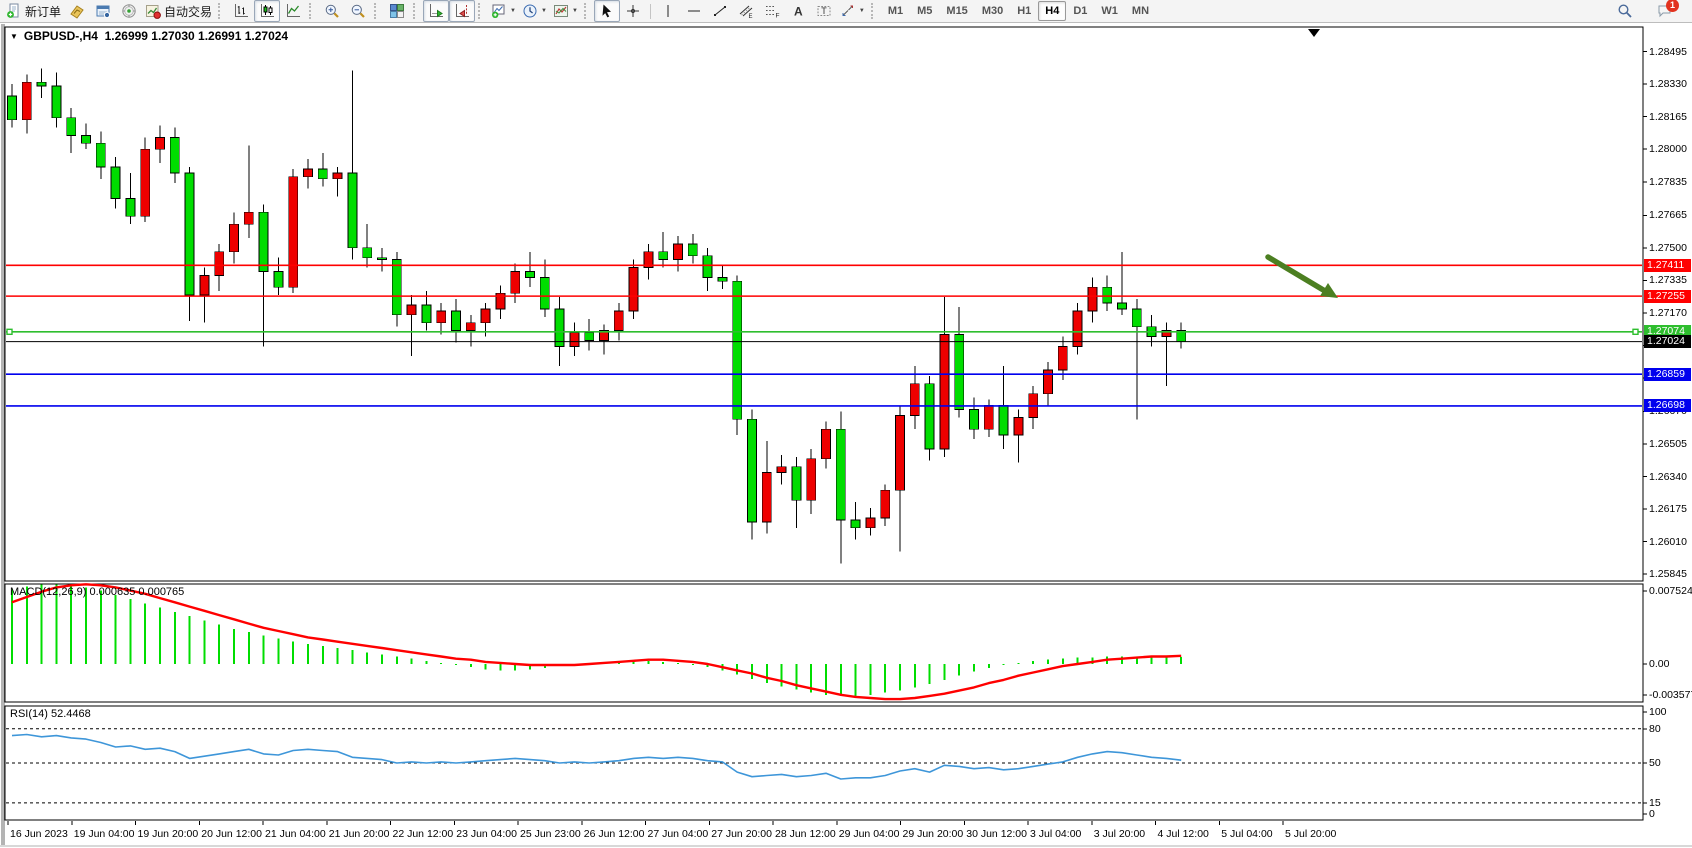 The width and height of the screenshot is (1692, 848). Describe the element at coordinates (241, 11) in the screenshot. I see `toolbar-button-bar-chart` at that location.